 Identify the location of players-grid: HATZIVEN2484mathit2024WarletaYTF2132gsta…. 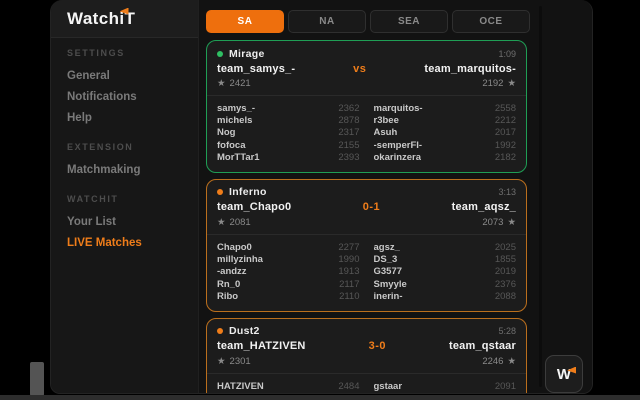
(367, 387).